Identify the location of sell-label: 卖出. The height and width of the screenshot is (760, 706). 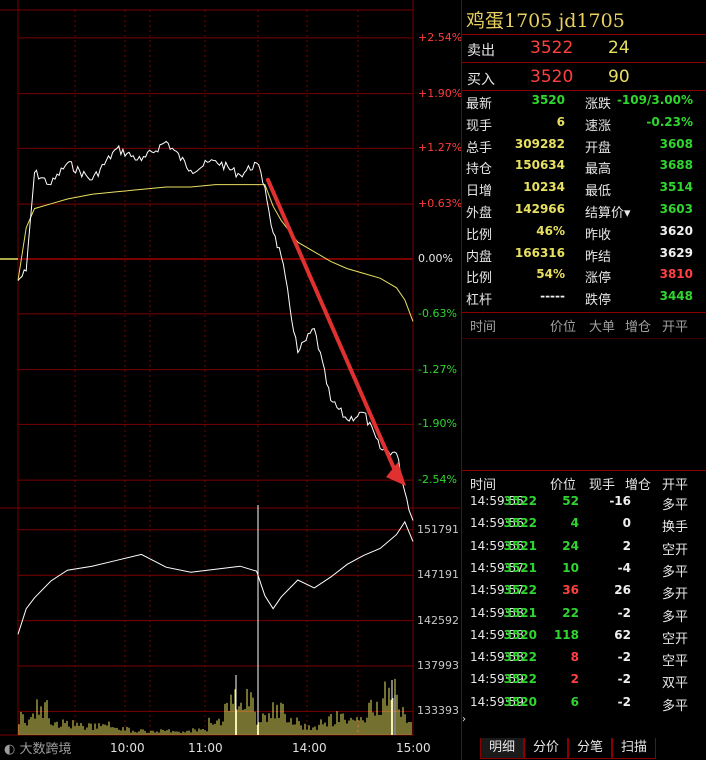
(481, 51).